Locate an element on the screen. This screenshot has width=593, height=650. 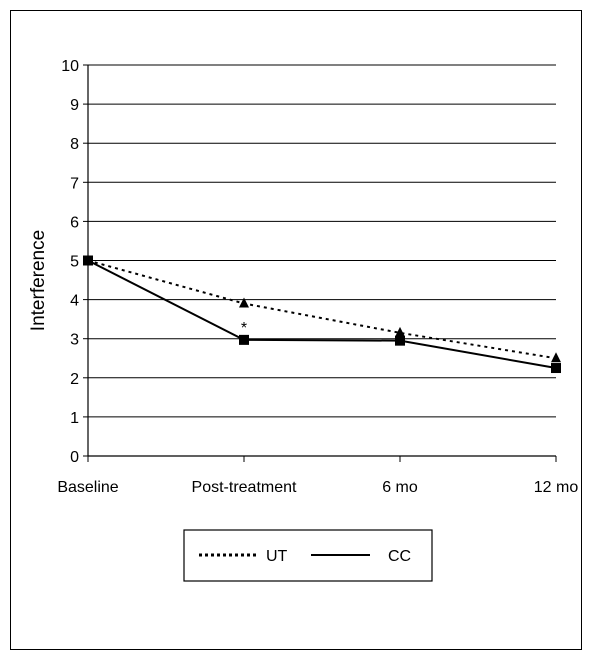
annotation-0: * is located at coordinates (244, 328).